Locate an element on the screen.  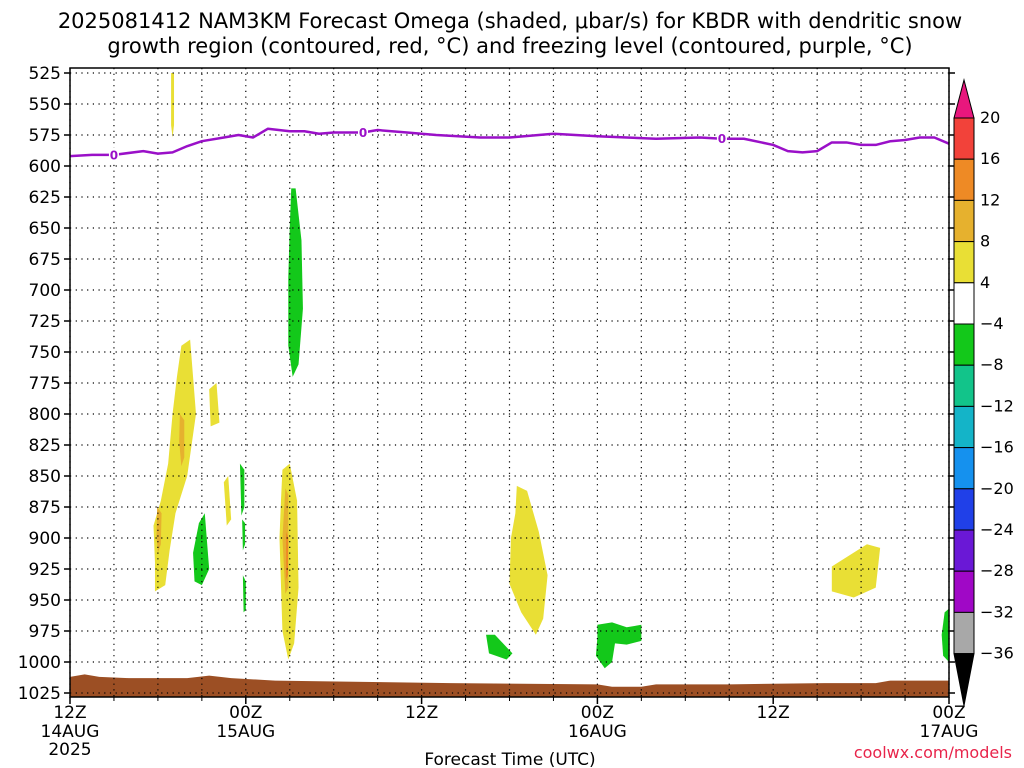
y-tick-label: 750 is located at coordinates (45, 353).